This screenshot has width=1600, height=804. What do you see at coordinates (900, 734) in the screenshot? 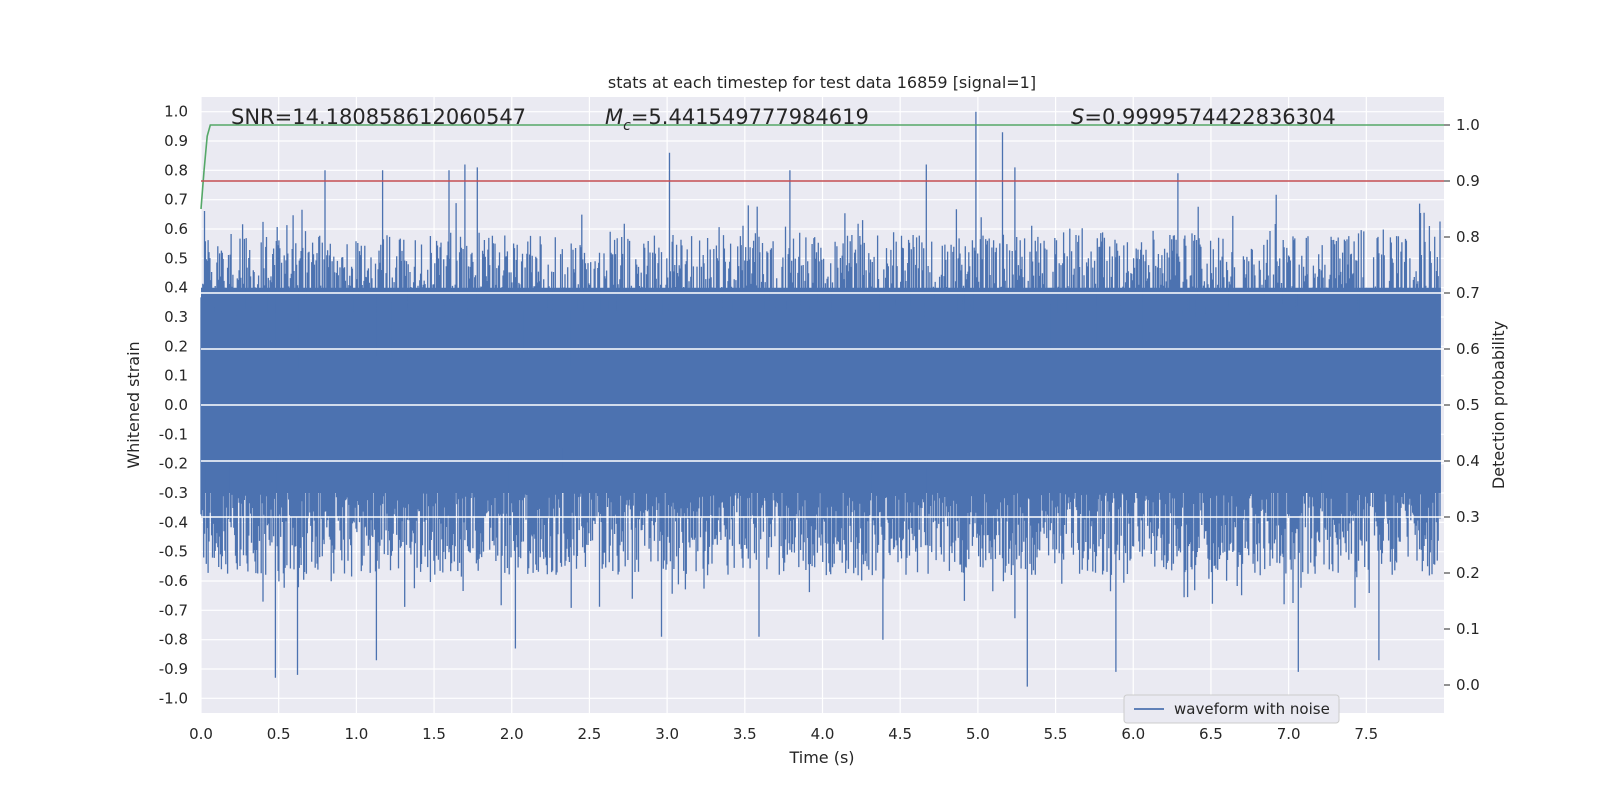
I see `x-tick-label: 4.5` at bounding box center [900, 734].